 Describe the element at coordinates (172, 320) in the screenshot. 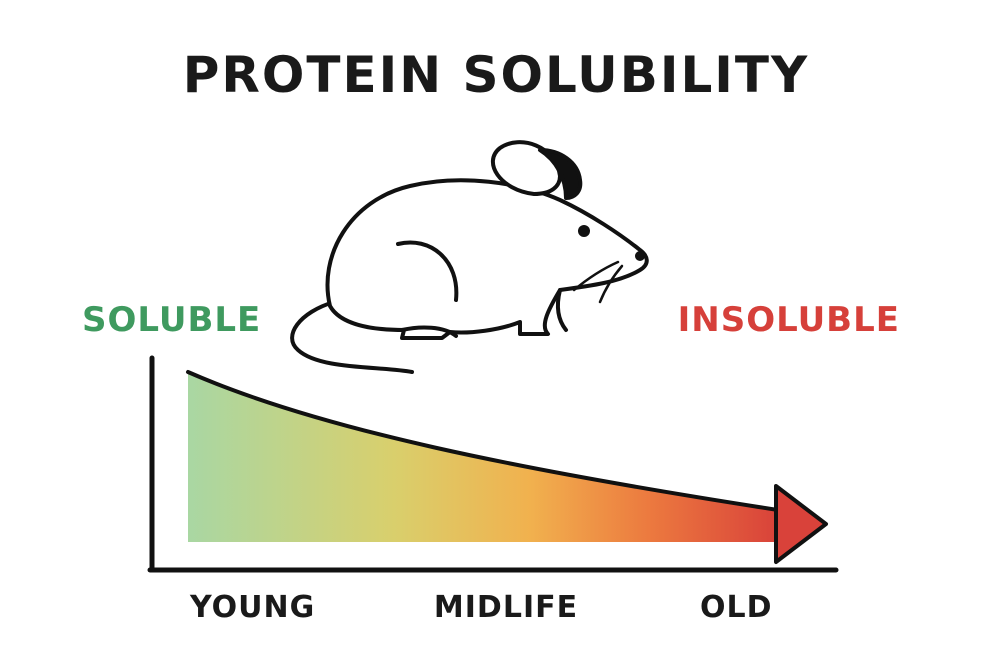

I see `soluble-label: SOLUBLE` at that location.